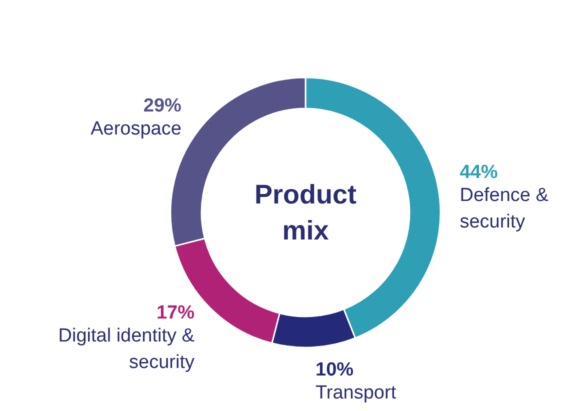  Describe the element at coordinates (162, 105) in the screenshot. I see `data-label: 29%` at that location.